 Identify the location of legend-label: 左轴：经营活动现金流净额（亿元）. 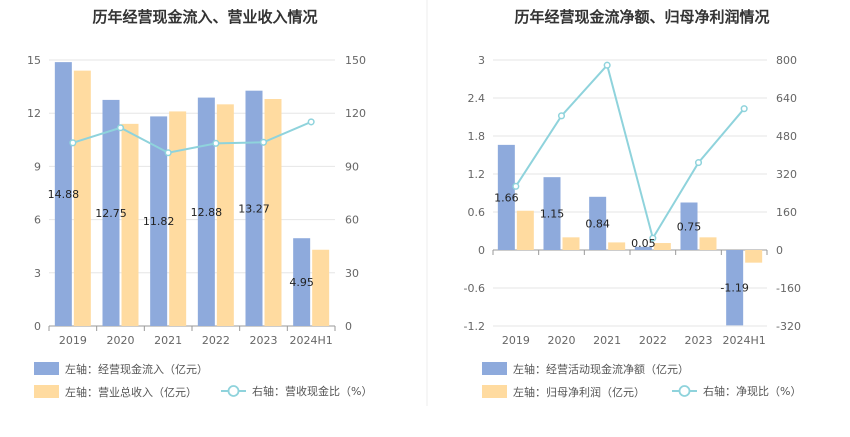
(601, 369).